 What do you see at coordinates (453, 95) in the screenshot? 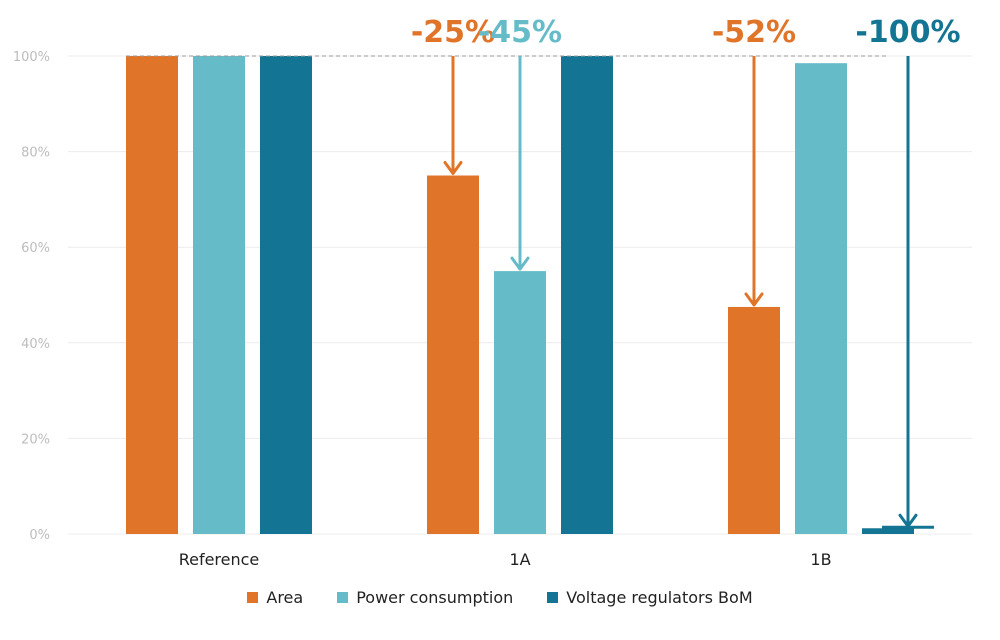
I see `annotation-arrow: -25%` at bounding box center [453, 95].